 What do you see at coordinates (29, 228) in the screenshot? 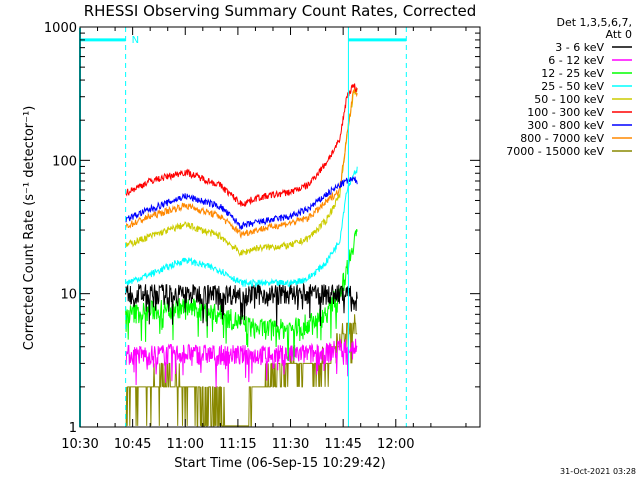
I see `y-axis-label: Corrected Count Rate (s⁻¹ detector⁻¹)` at bounding box center [29, 228].